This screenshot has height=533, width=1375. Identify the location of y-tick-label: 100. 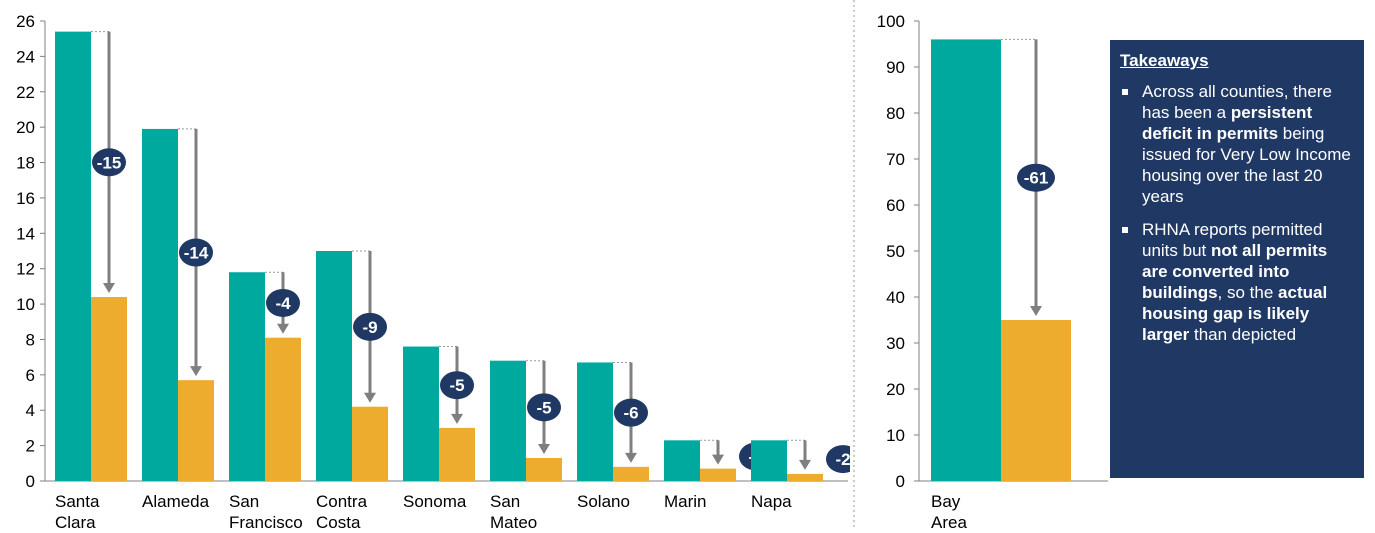
(891, 21).